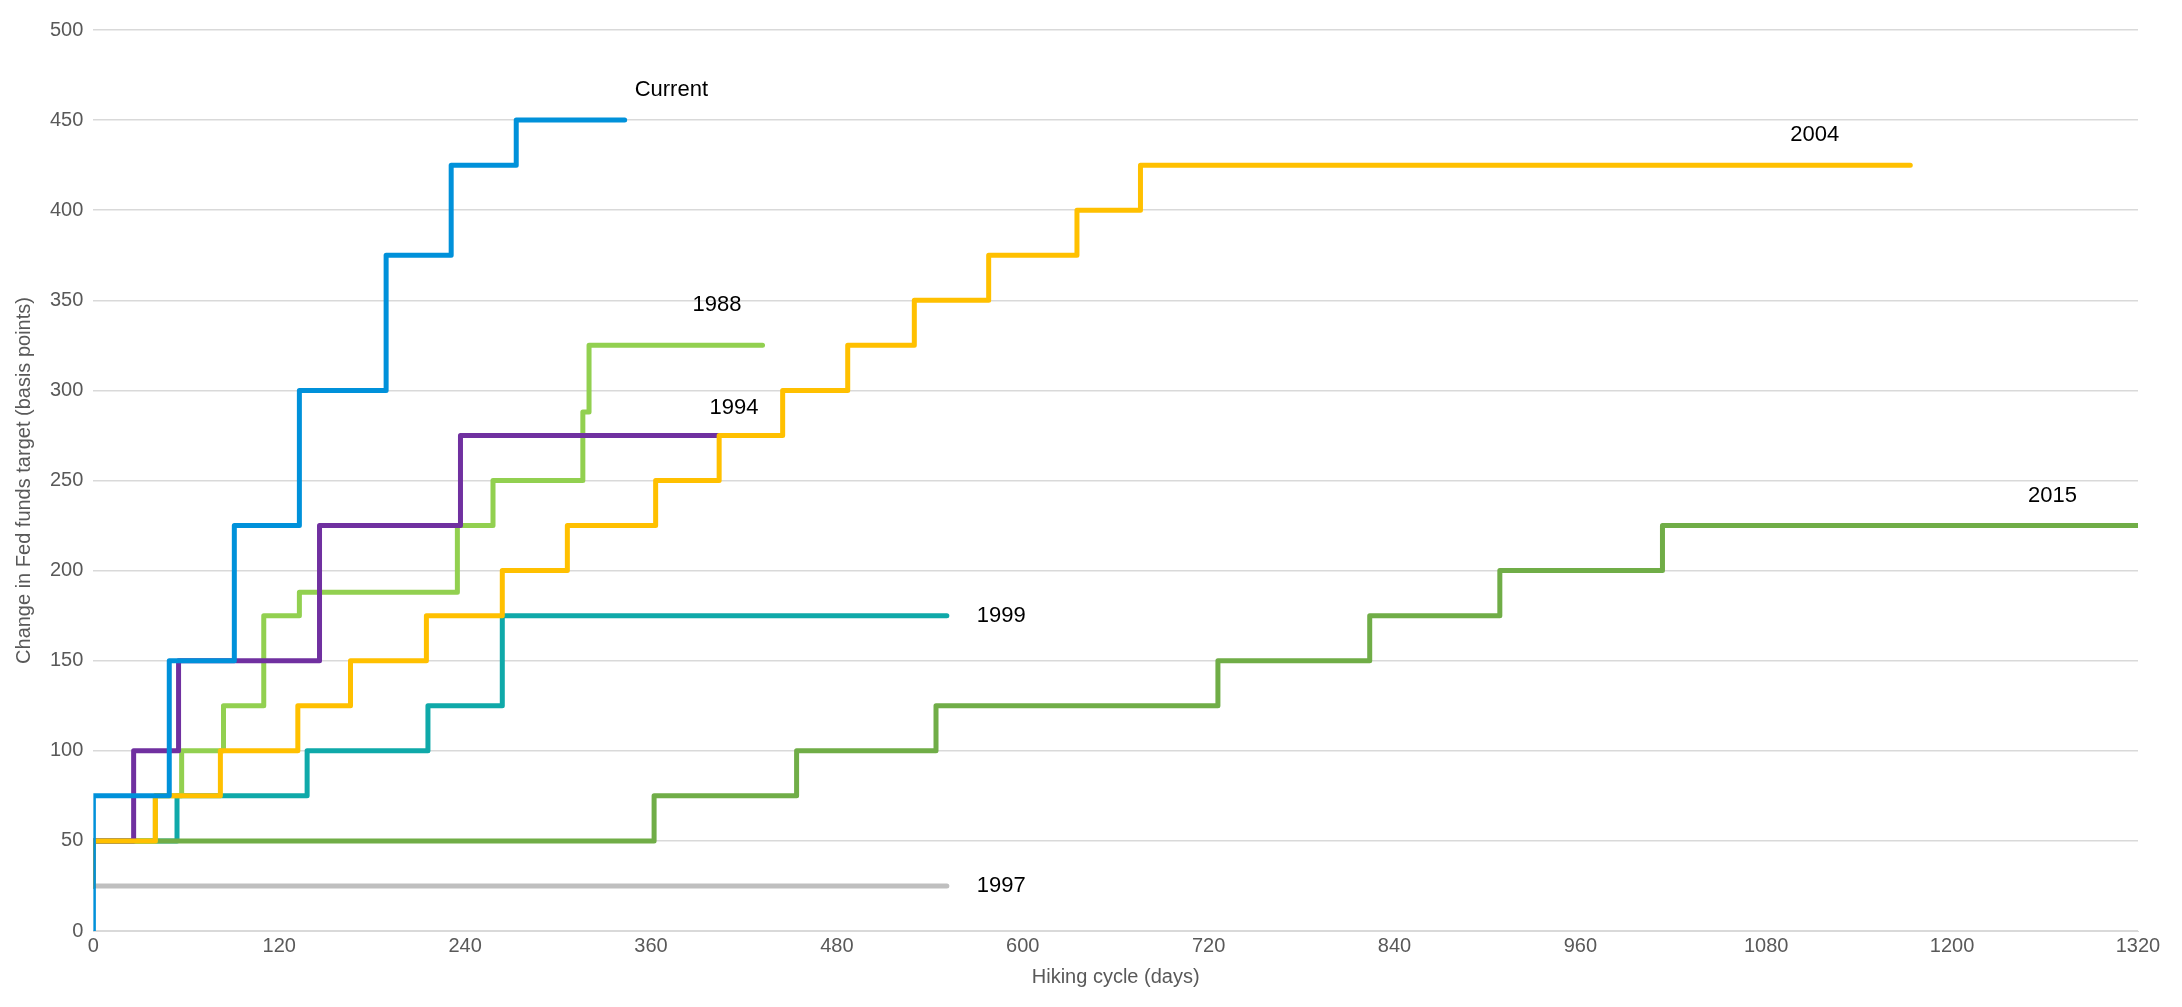 The height and width of the screenshot is (1007, 2182). Describe the element at coordinates (66, 28) in the screenshot. I see `y-tick-label: 500` at that location.